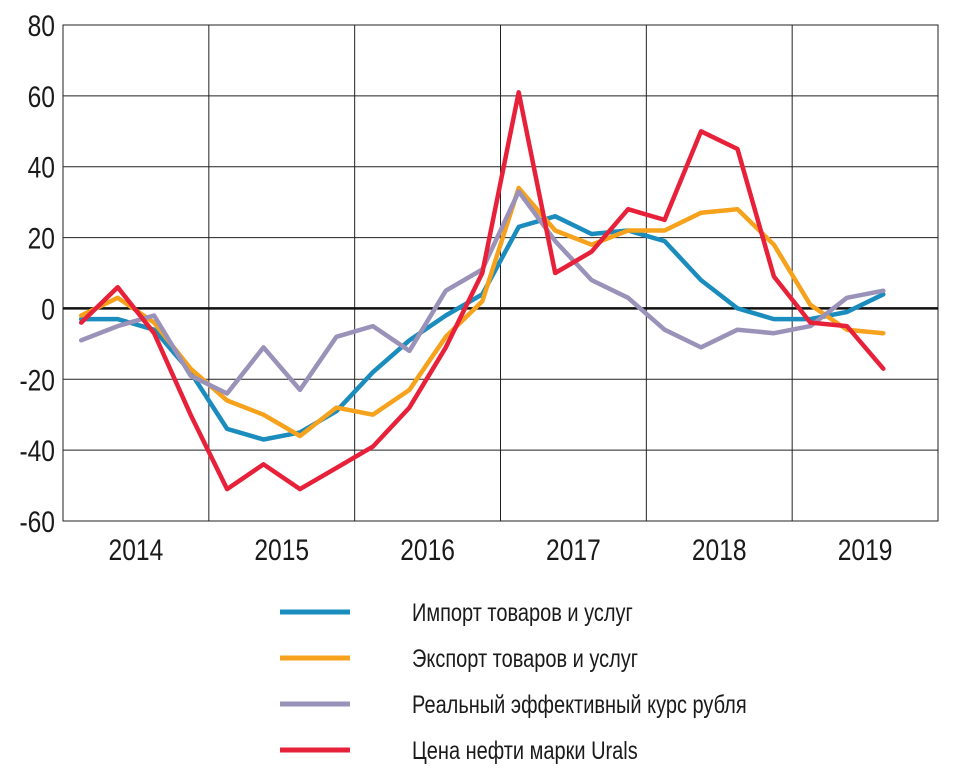 The width and height of the screenshot is (953, 775). Describe the element at coordinates (37, 451) in the screenshot. I see `y-tick-label: -40` at that location.